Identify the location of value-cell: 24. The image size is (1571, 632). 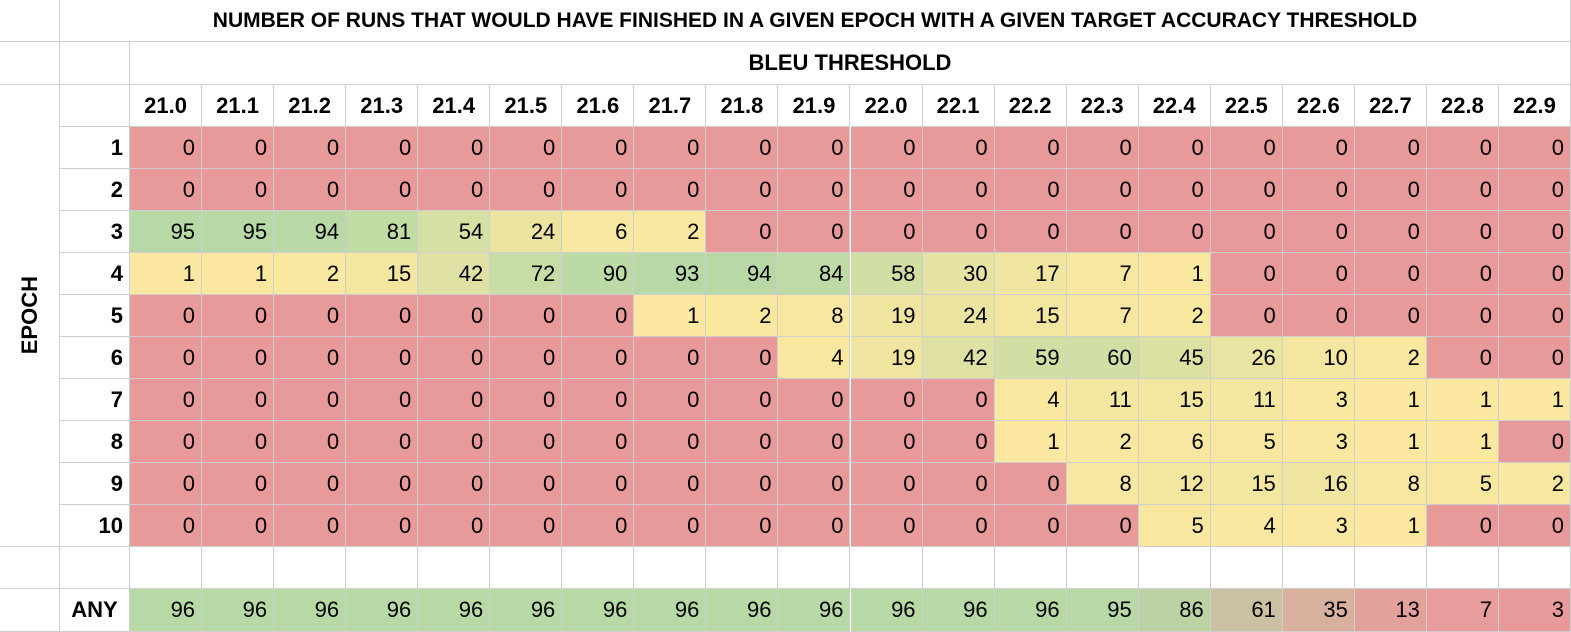
(958, 316).